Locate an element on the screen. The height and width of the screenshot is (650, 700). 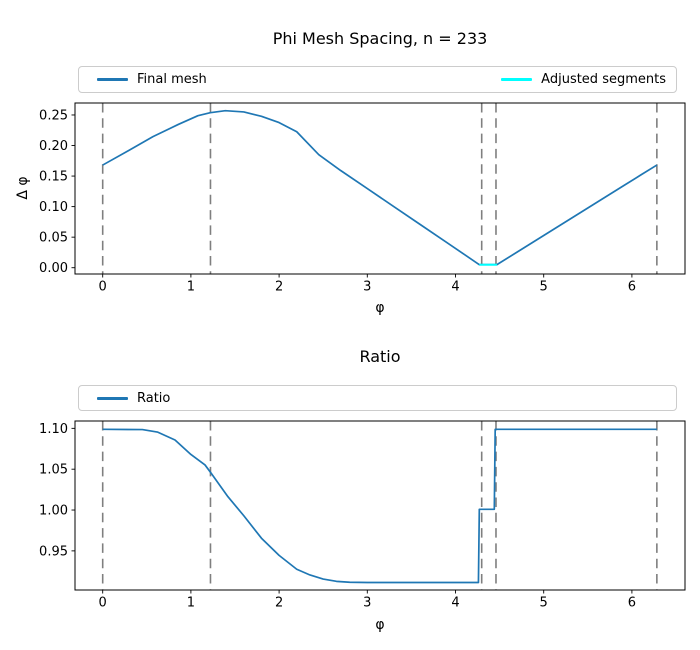
y-tick-label: 1.10 is located at coordinates (53, 429).